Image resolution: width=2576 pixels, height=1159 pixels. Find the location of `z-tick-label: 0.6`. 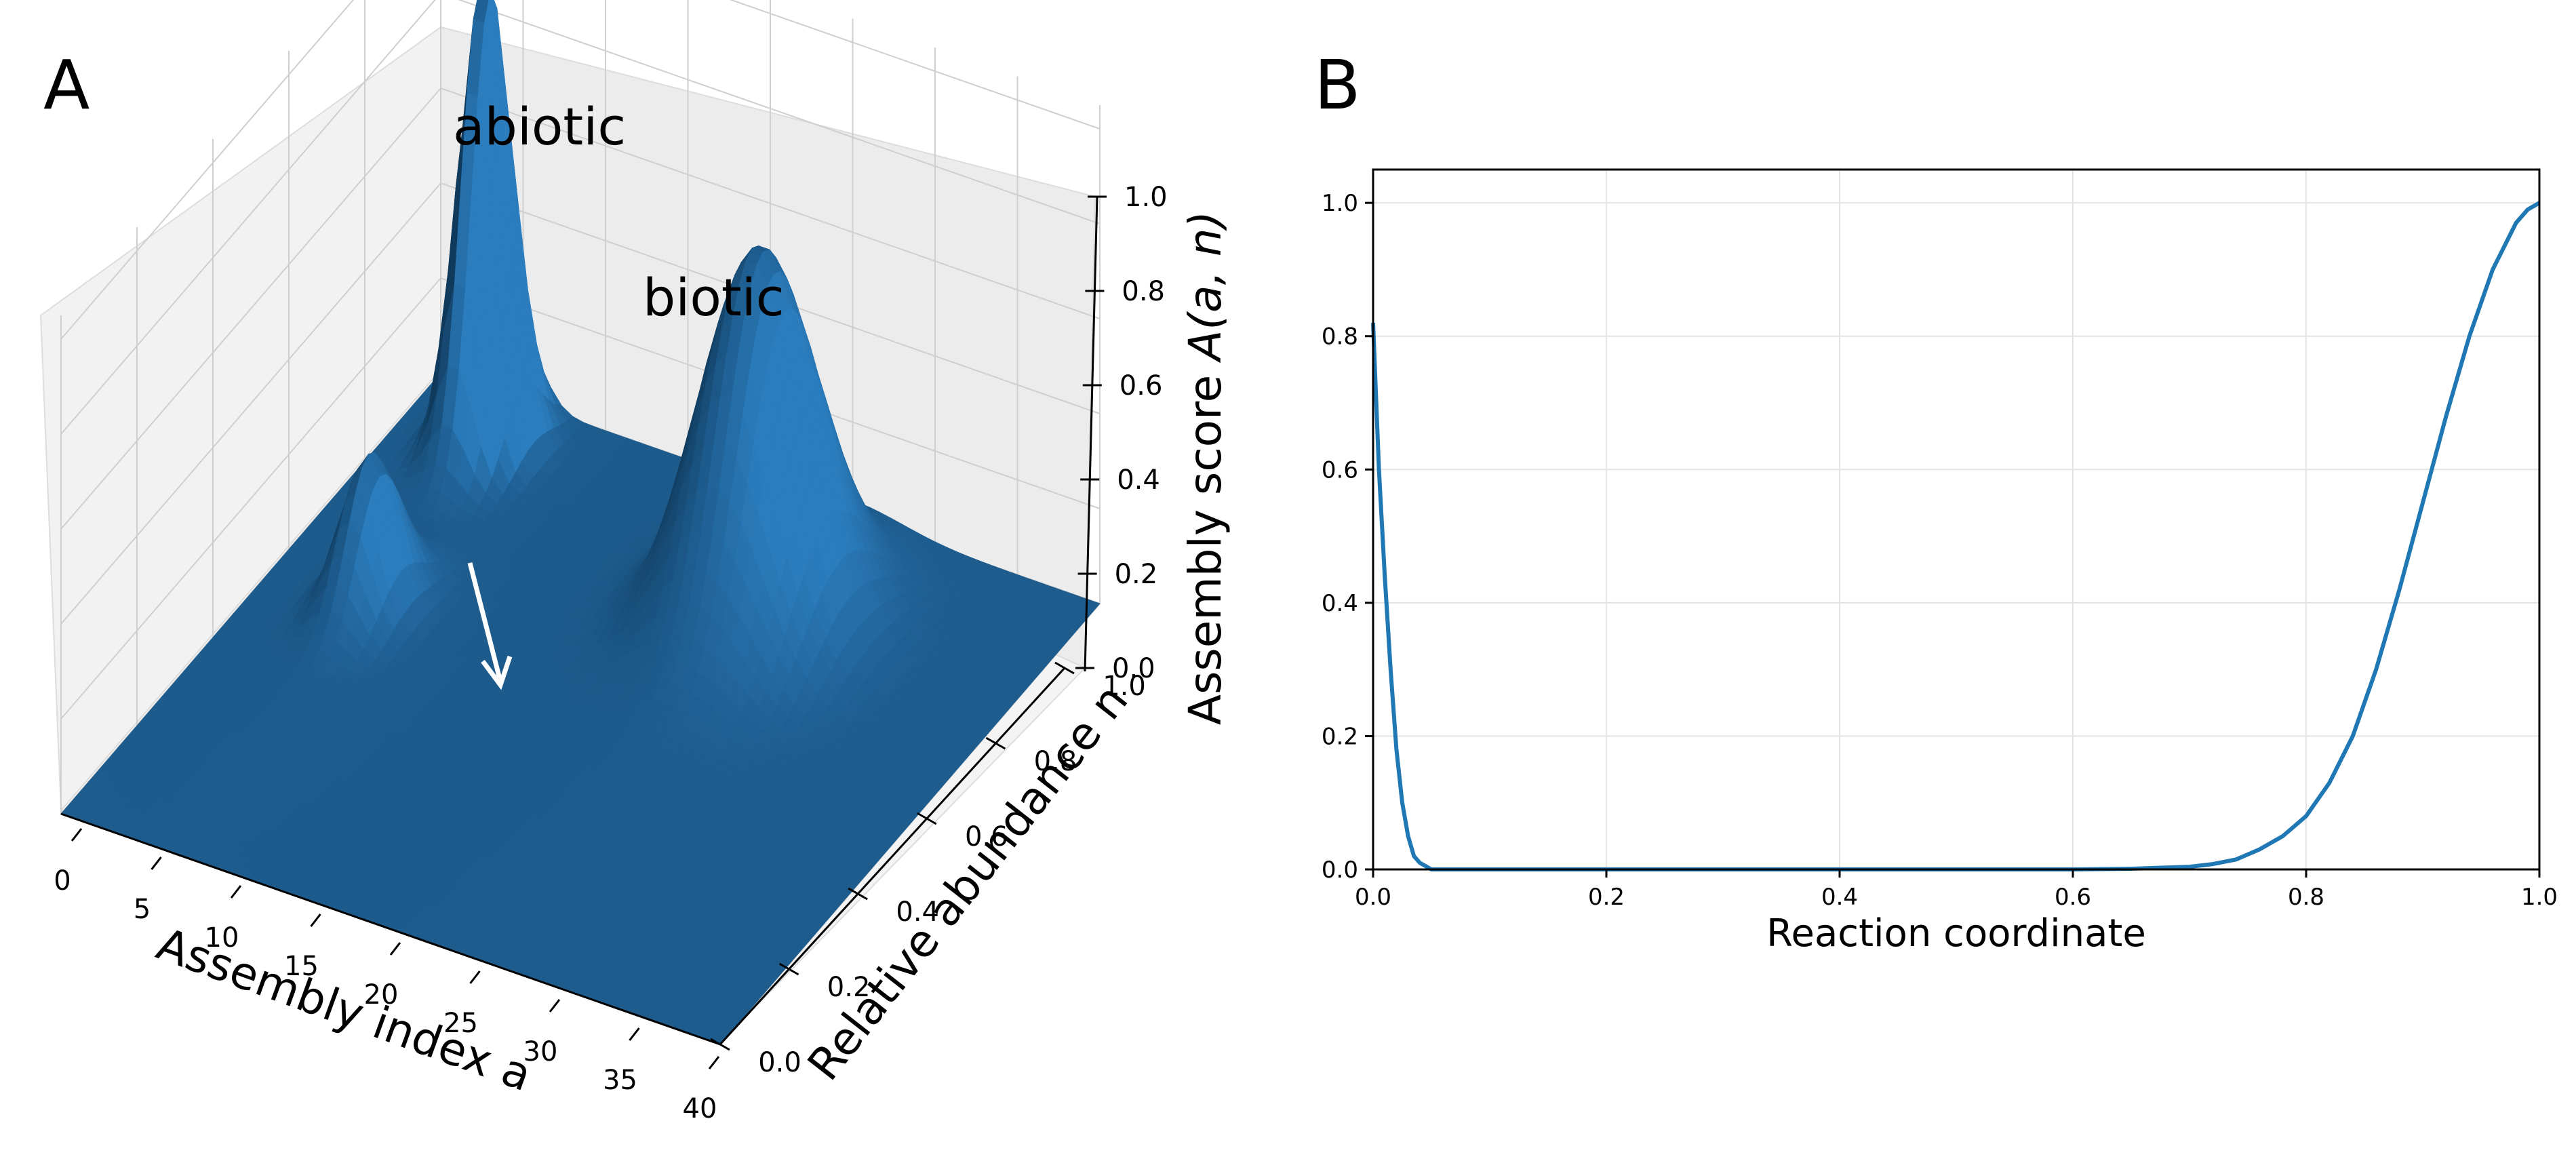

z-tick-label: 0.6 is located at coordinates (1141, 385).